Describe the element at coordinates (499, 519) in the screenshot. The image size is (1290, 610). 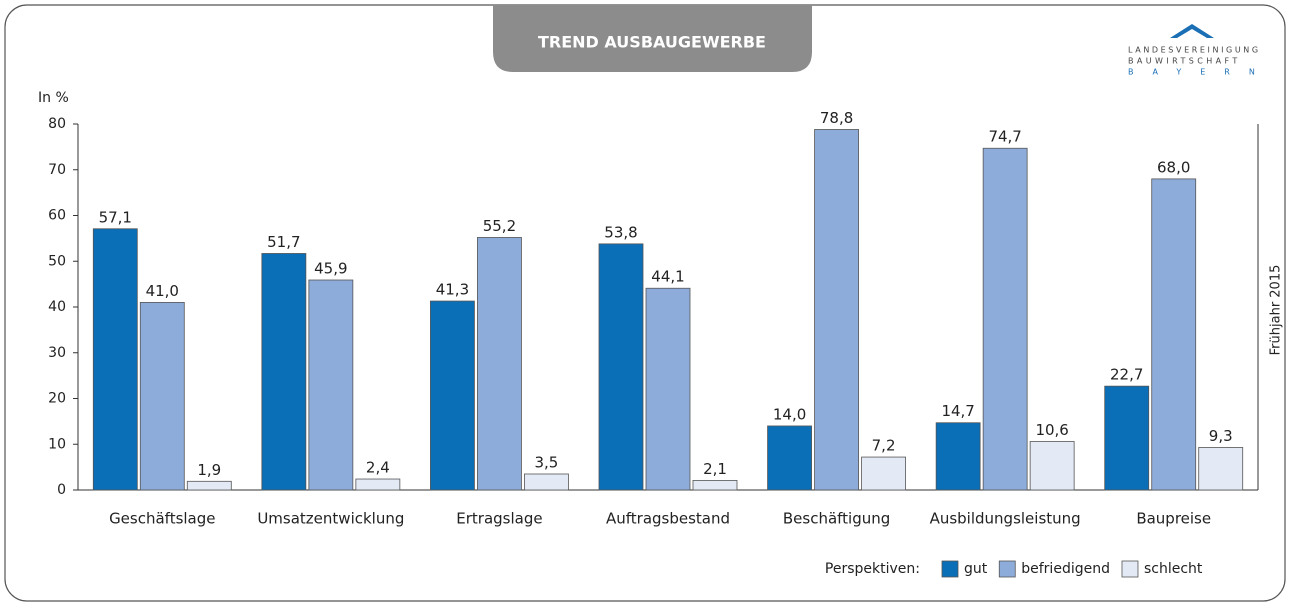
I see `x-tick-label: Ertragslage` at that location.